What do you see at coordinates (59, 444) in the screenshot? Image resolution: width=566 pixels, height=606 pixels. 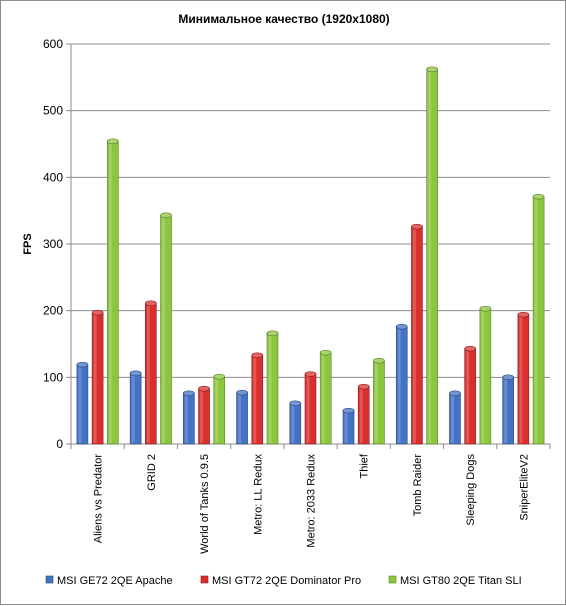 I see `y-tick-label: 0` at bounding box center [59, 444].